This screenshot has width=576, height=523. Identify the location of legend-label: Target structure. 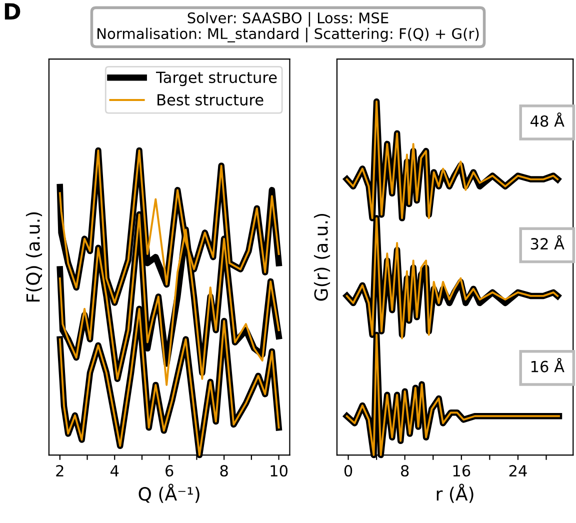
(216, 79).